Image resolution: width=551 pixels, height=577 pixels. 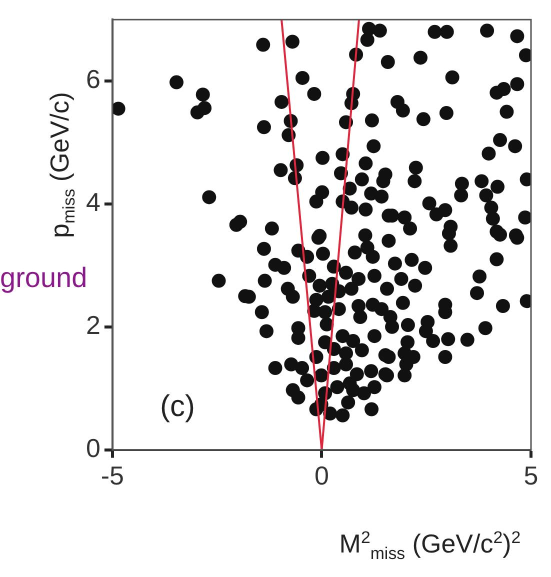 I want to click on y-tick-label: 2, so click(x=93, y=325).